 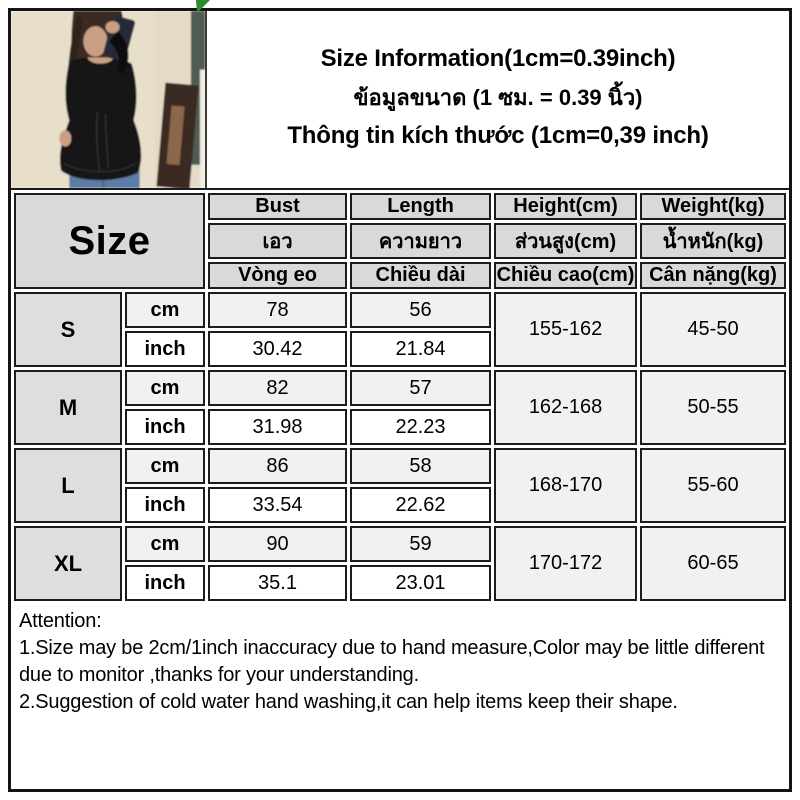 What do you see at coordinates (713, 407) in the screenshot?
I see `weight-range-m: 50-55` at bounding box center [713, 407].